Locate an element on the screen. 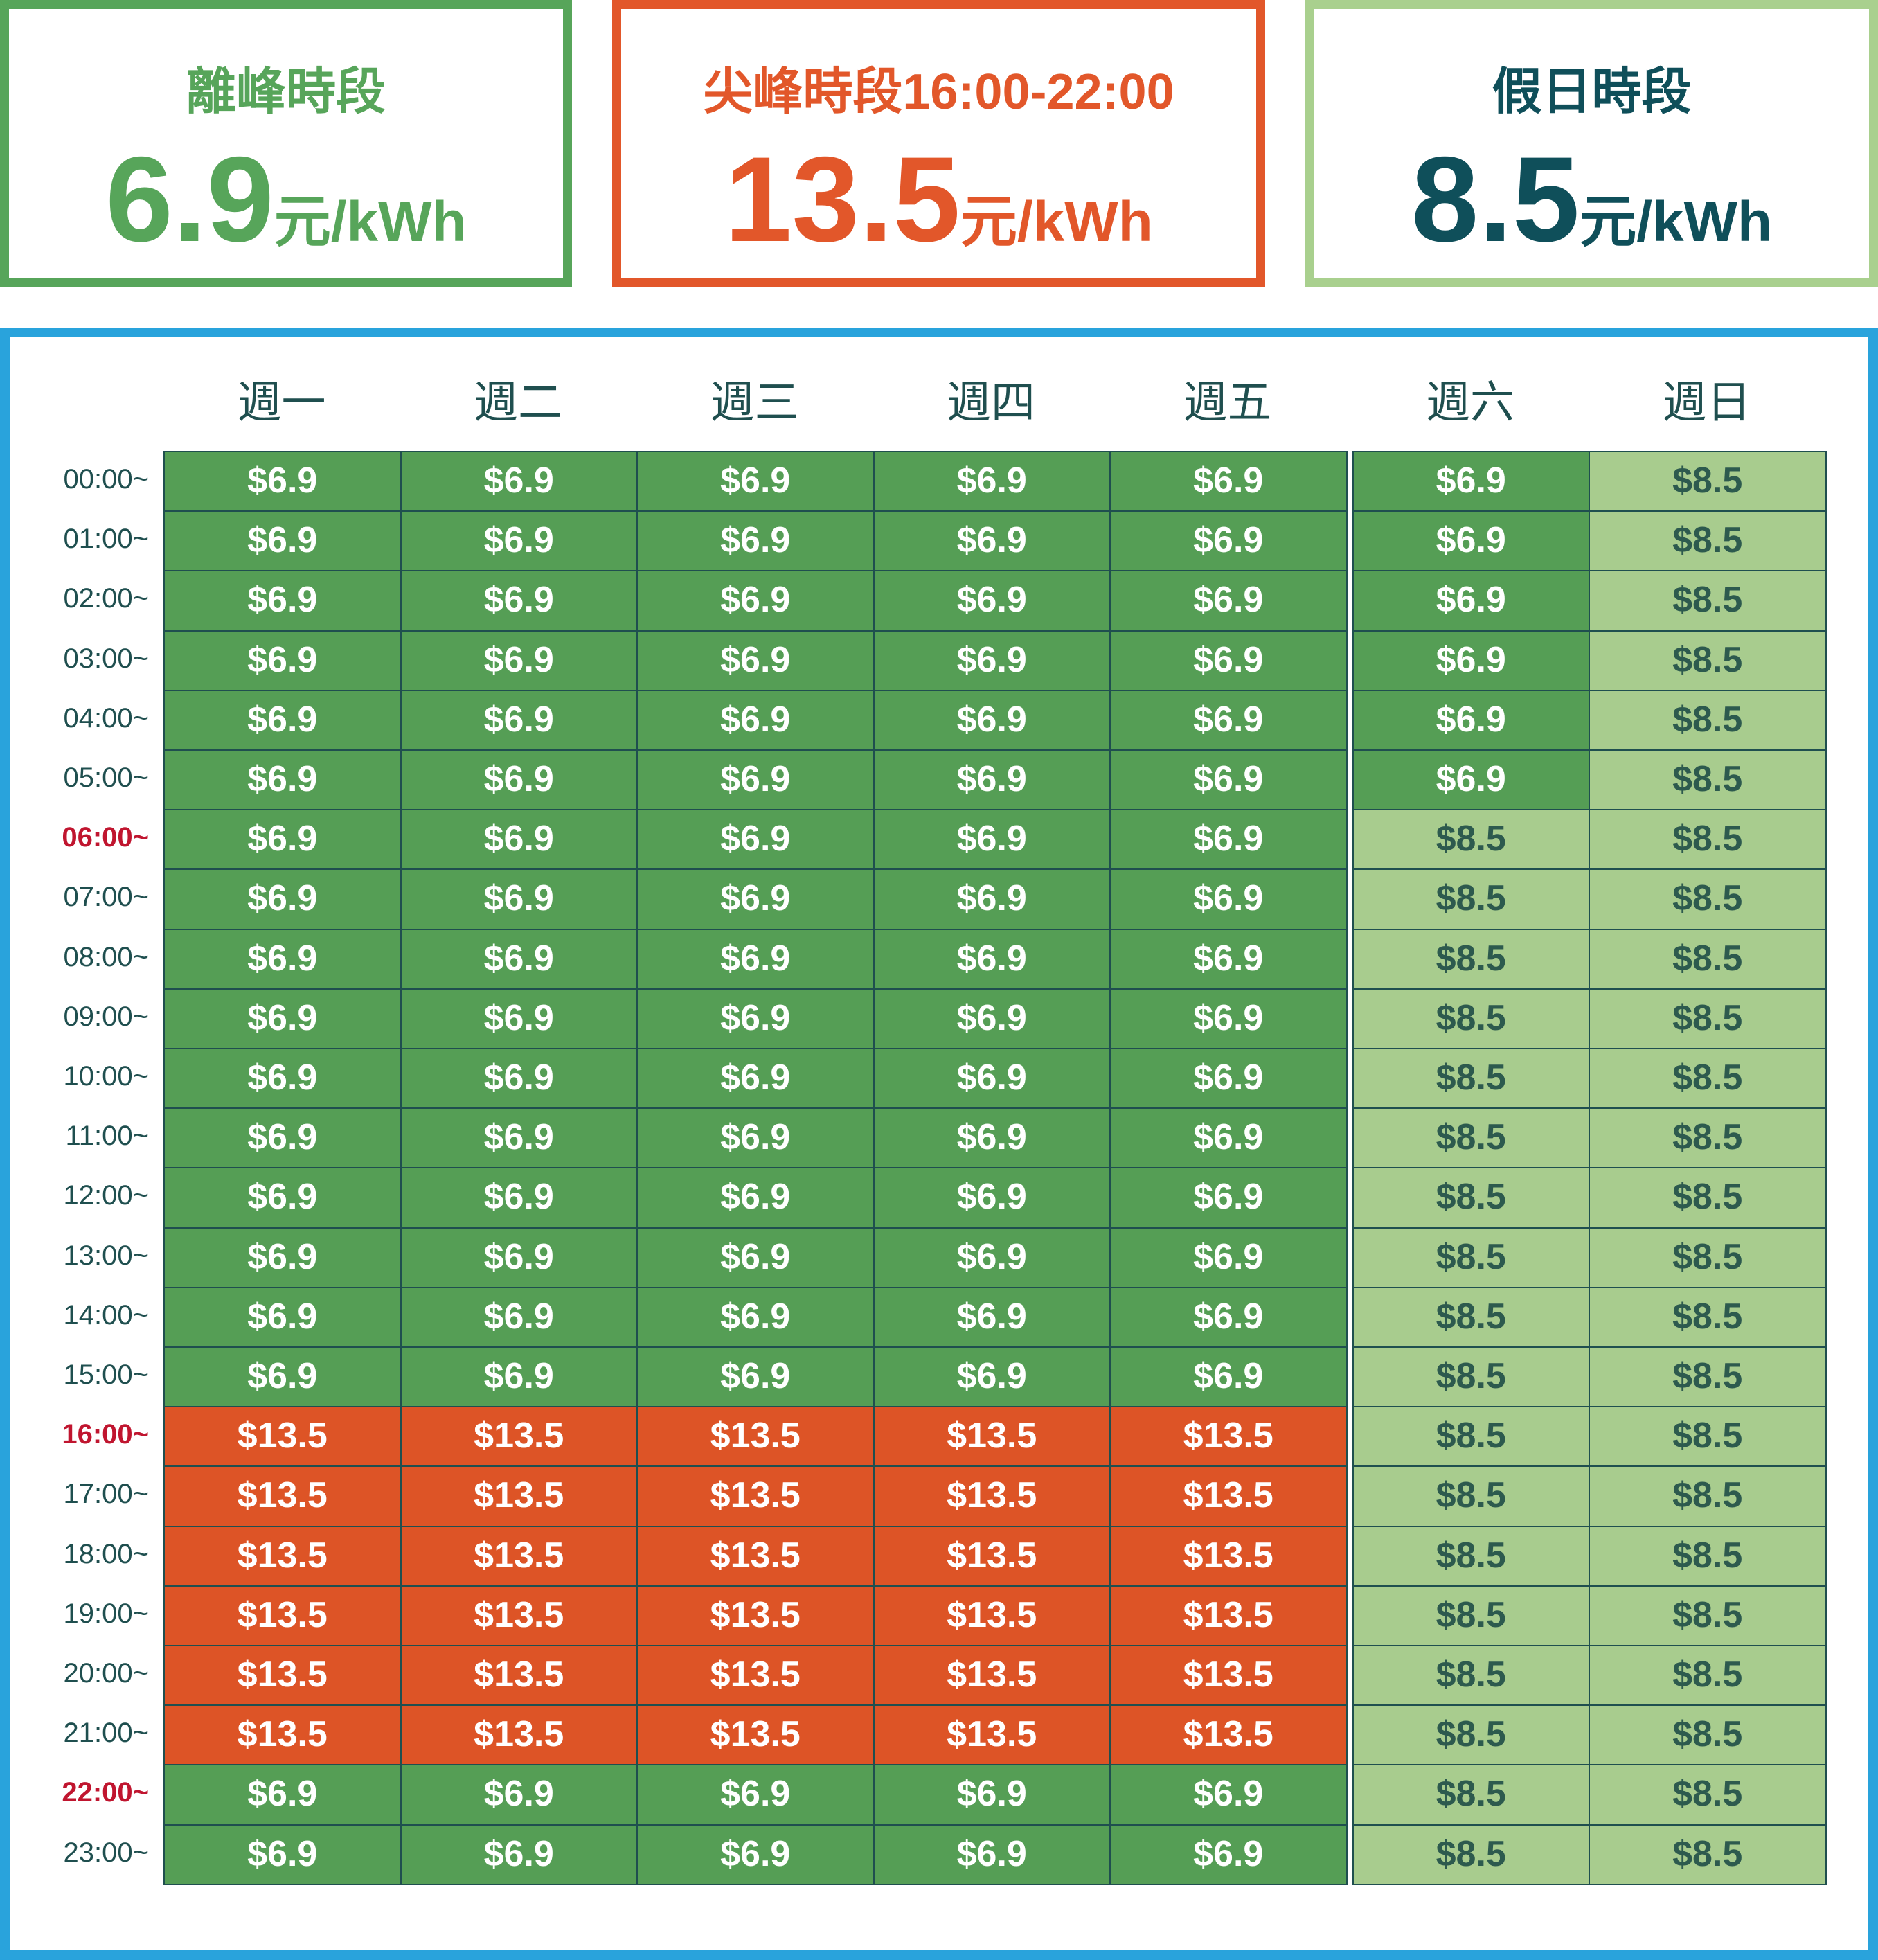 This screenshot has height=1960, width=1878. peak-card: 尖峰時段16:00-22:00 13.5元/kWh is located at coordinates (939, 144).